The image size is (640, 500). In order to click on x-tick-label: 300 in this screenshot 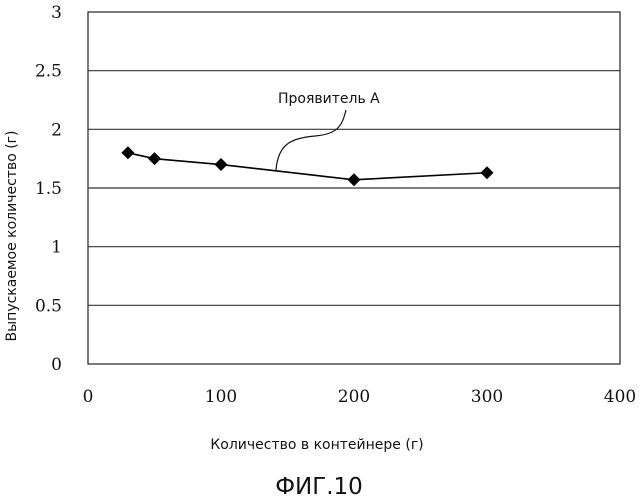, I will do `click(487, 397)`.